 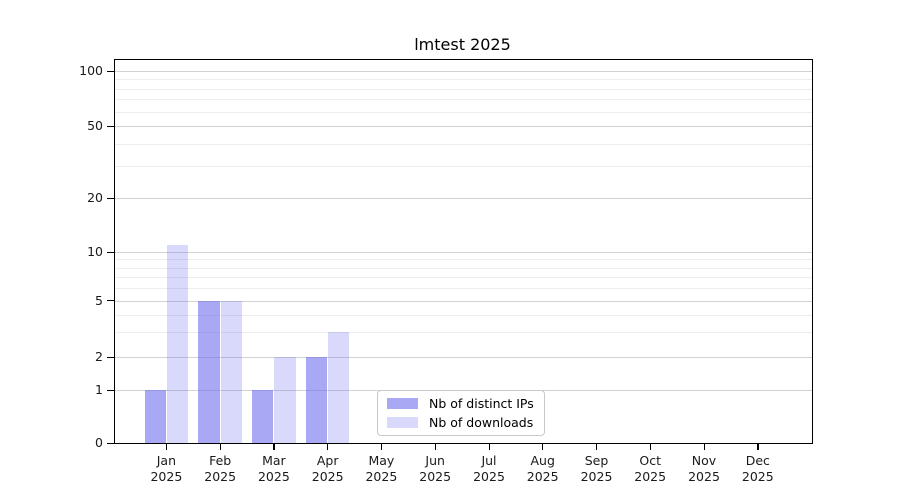 What do you see at coordinates (596, 468) in the screenshot?
I see `x-tick-label: Sep 2025` at bounding box center [596, 468].